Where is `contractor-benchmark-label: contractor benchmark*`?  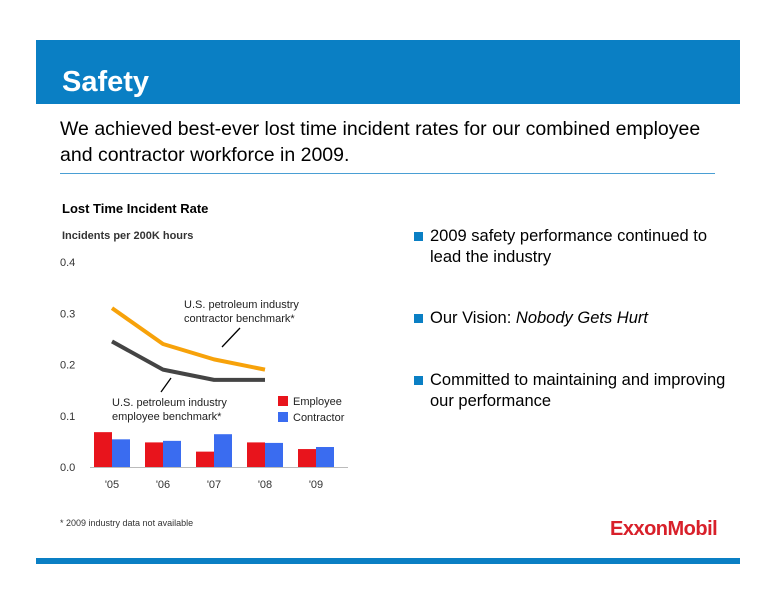 contractor-benchmark-label: contractor benchmark* is located at coordinates (239, 319).